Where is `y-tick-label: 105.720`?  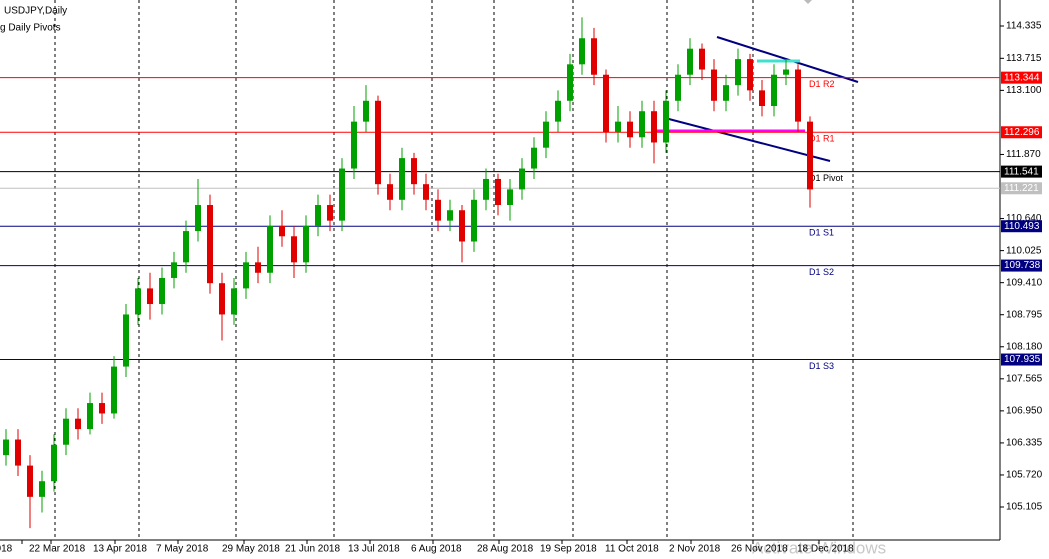
y-tick-label: 105.720 is located at coordinates (1024, 475).